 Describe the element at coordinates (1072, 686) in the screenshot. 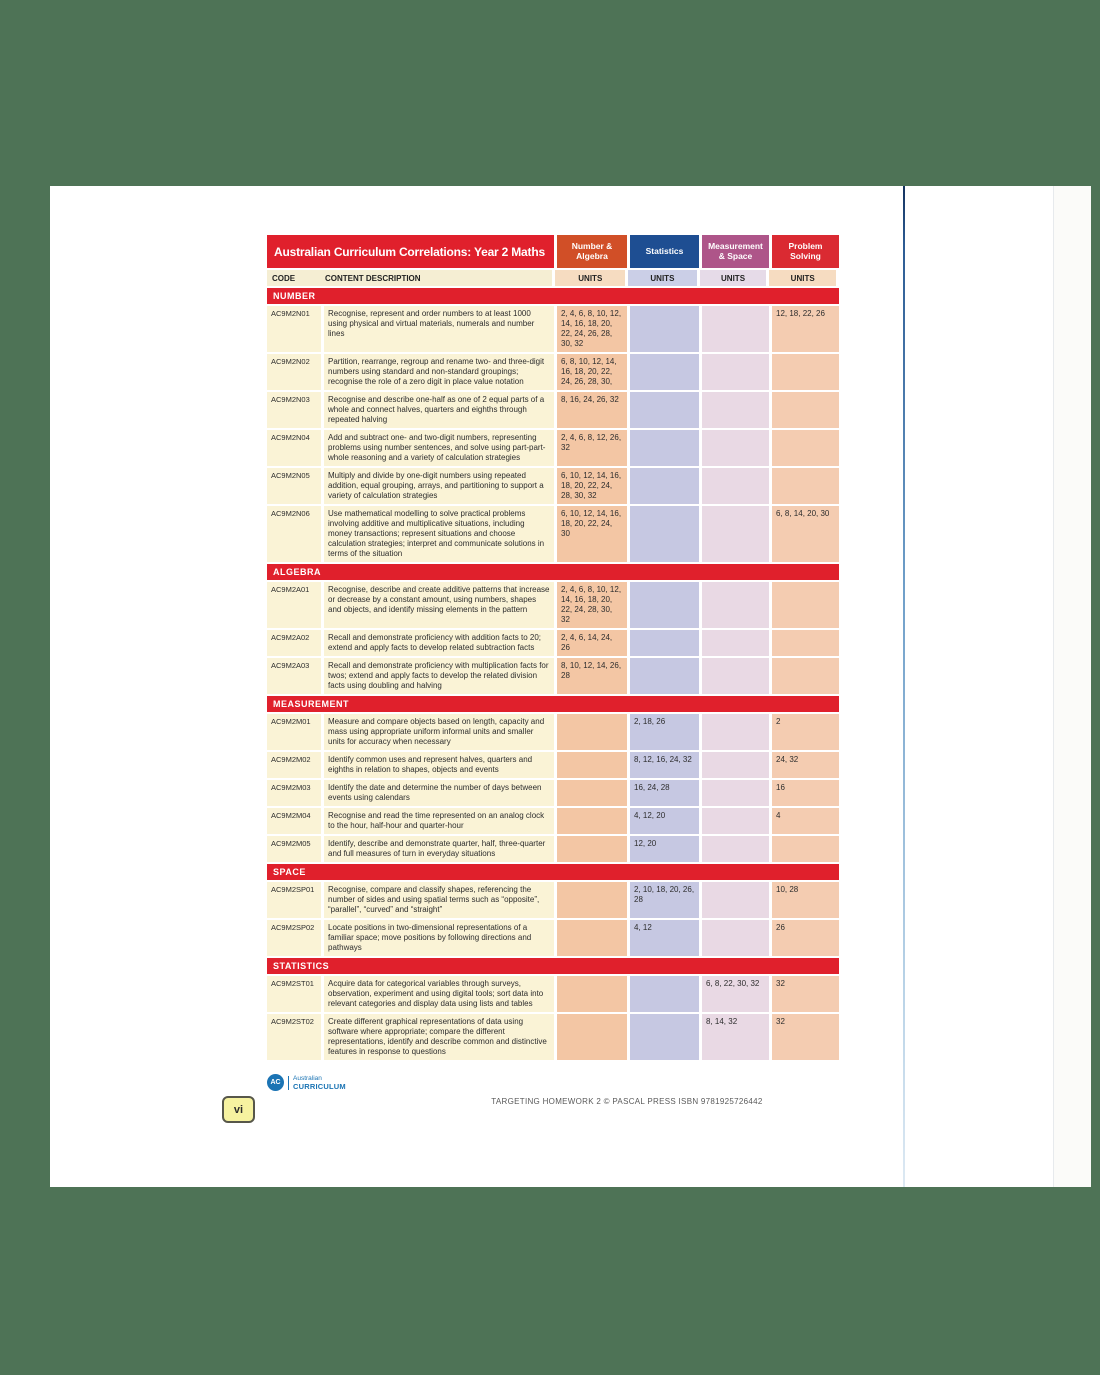

I see `page-margin-strip` at that location.